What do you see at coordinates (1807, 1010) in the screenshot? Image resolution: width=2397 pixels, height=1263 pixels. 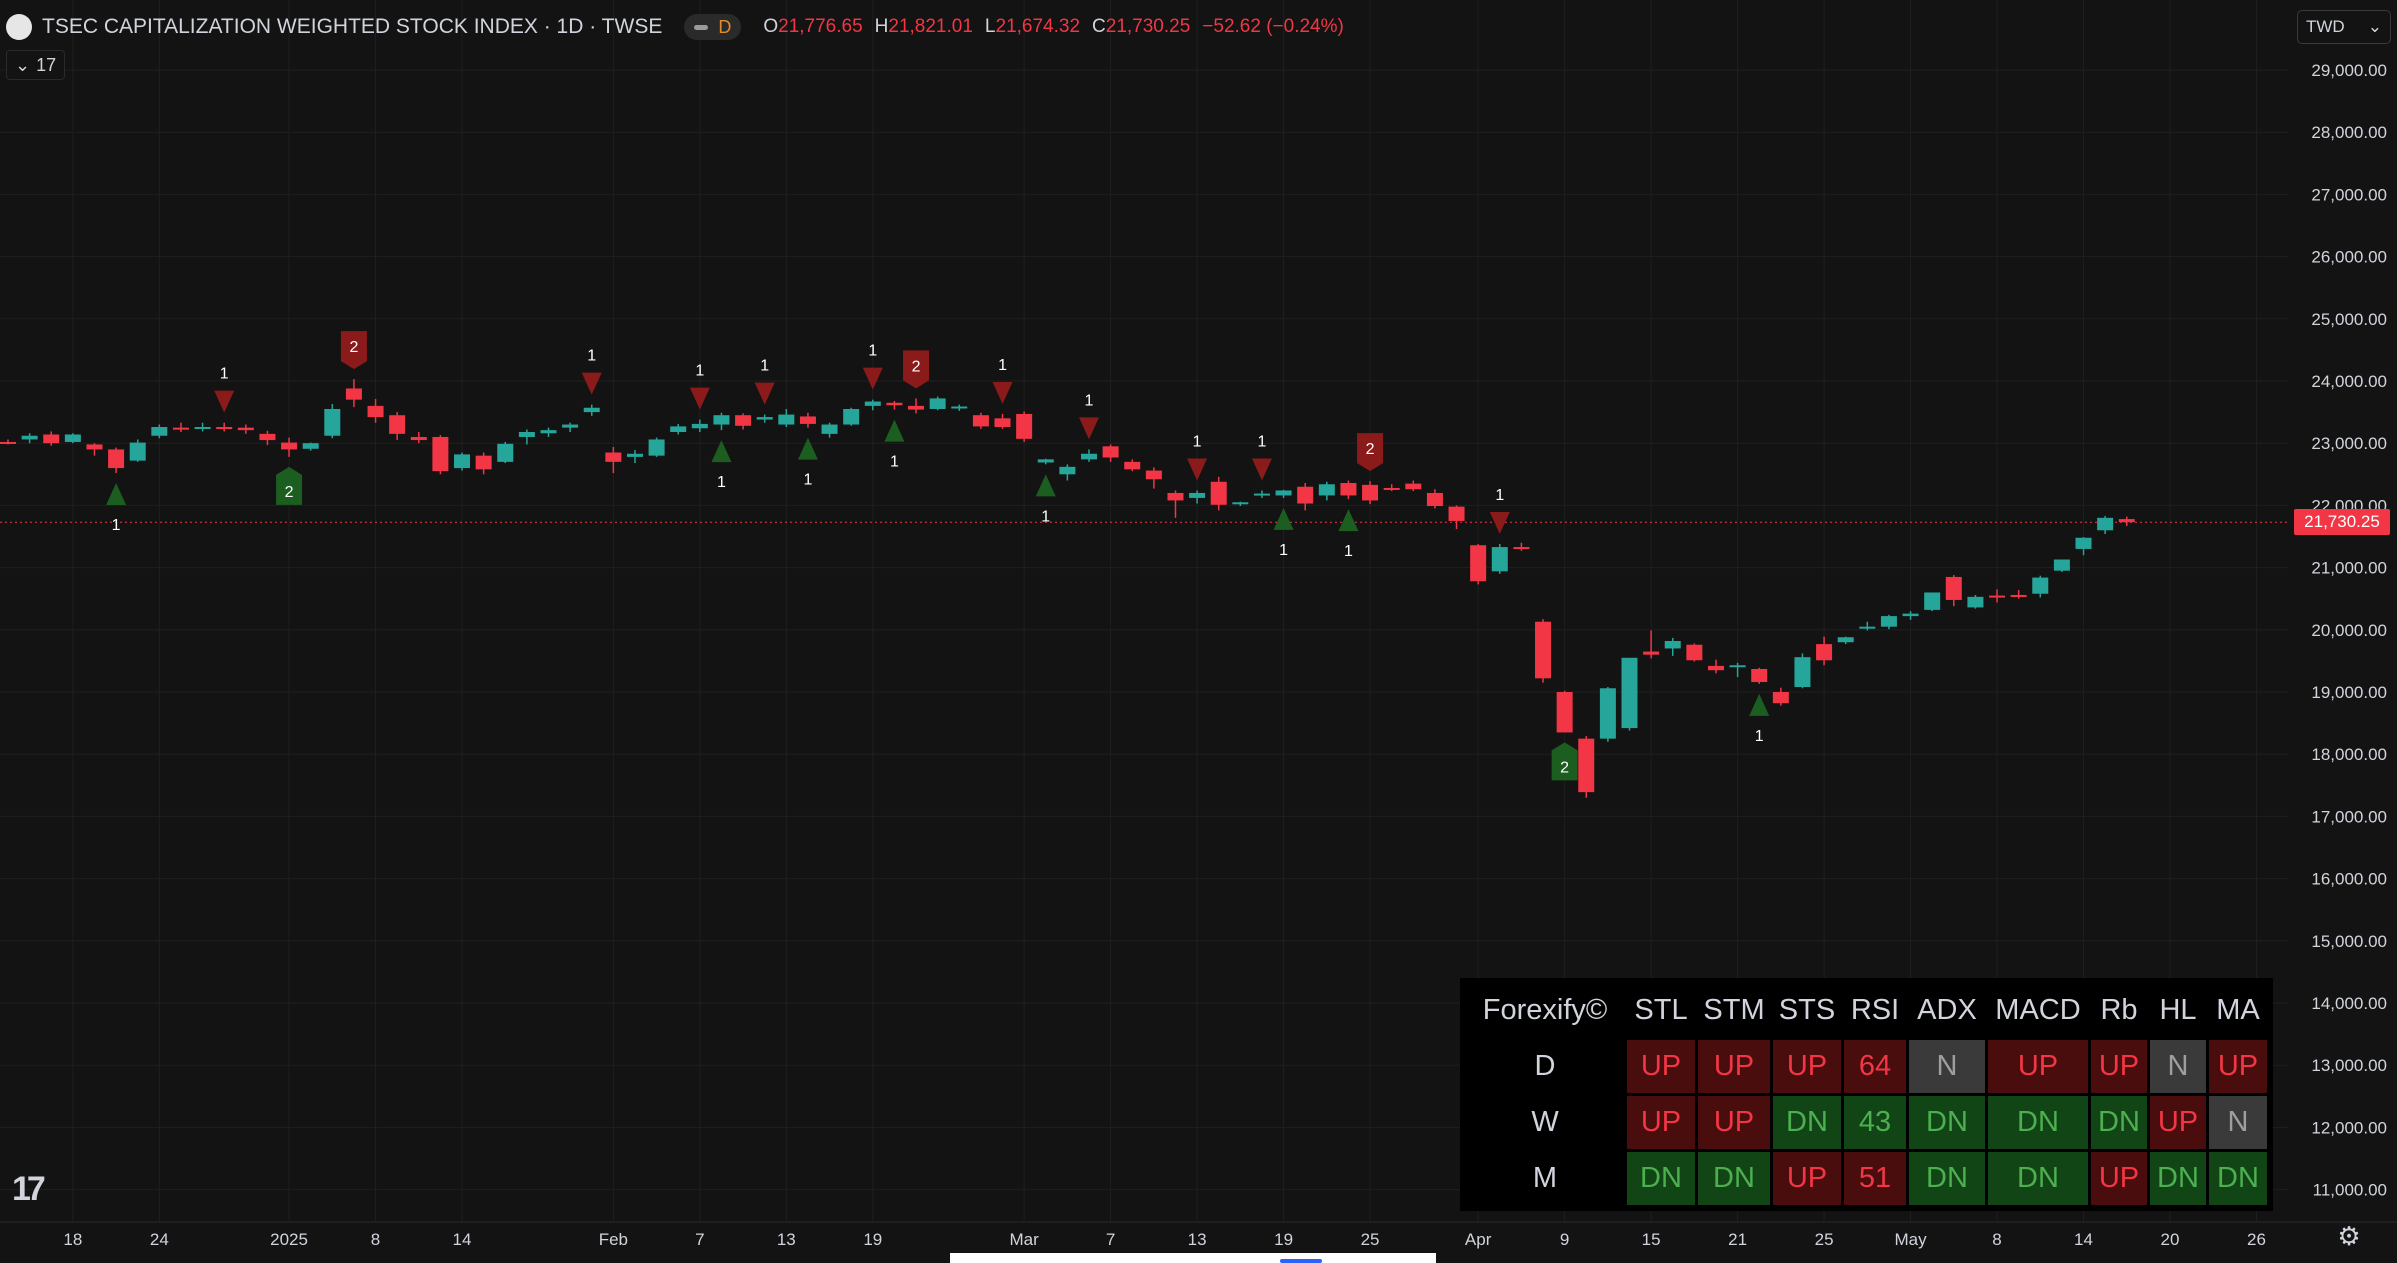 I see `col-header: STS` at bounding box center [1807, 1010].